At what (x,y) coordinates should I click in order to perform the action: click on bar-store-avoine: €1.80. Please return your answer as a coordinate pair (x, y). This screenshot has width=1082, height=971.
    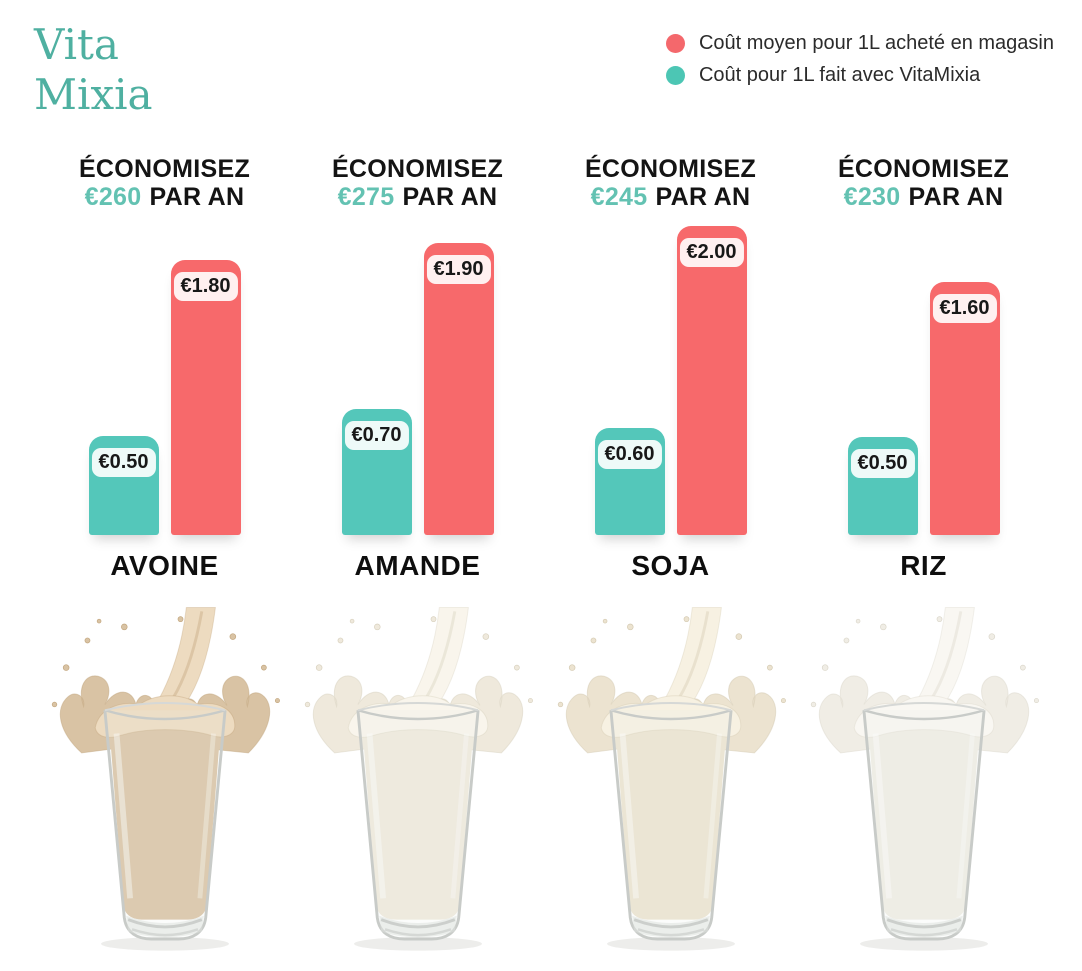
    Looking at the image, I should click on (205, 397).